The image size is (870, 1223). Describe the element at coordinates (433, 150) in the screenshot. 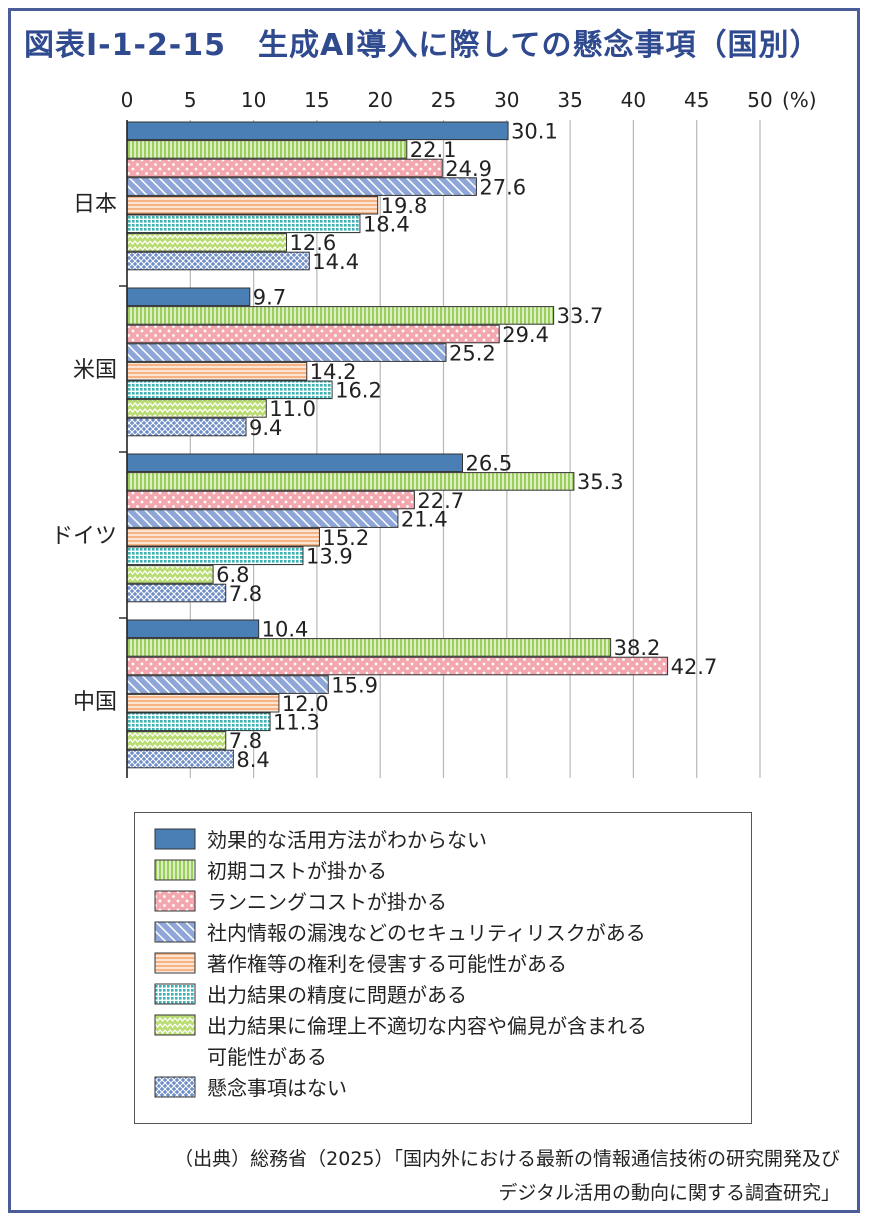

I see `data-label: 22.1` at that location.